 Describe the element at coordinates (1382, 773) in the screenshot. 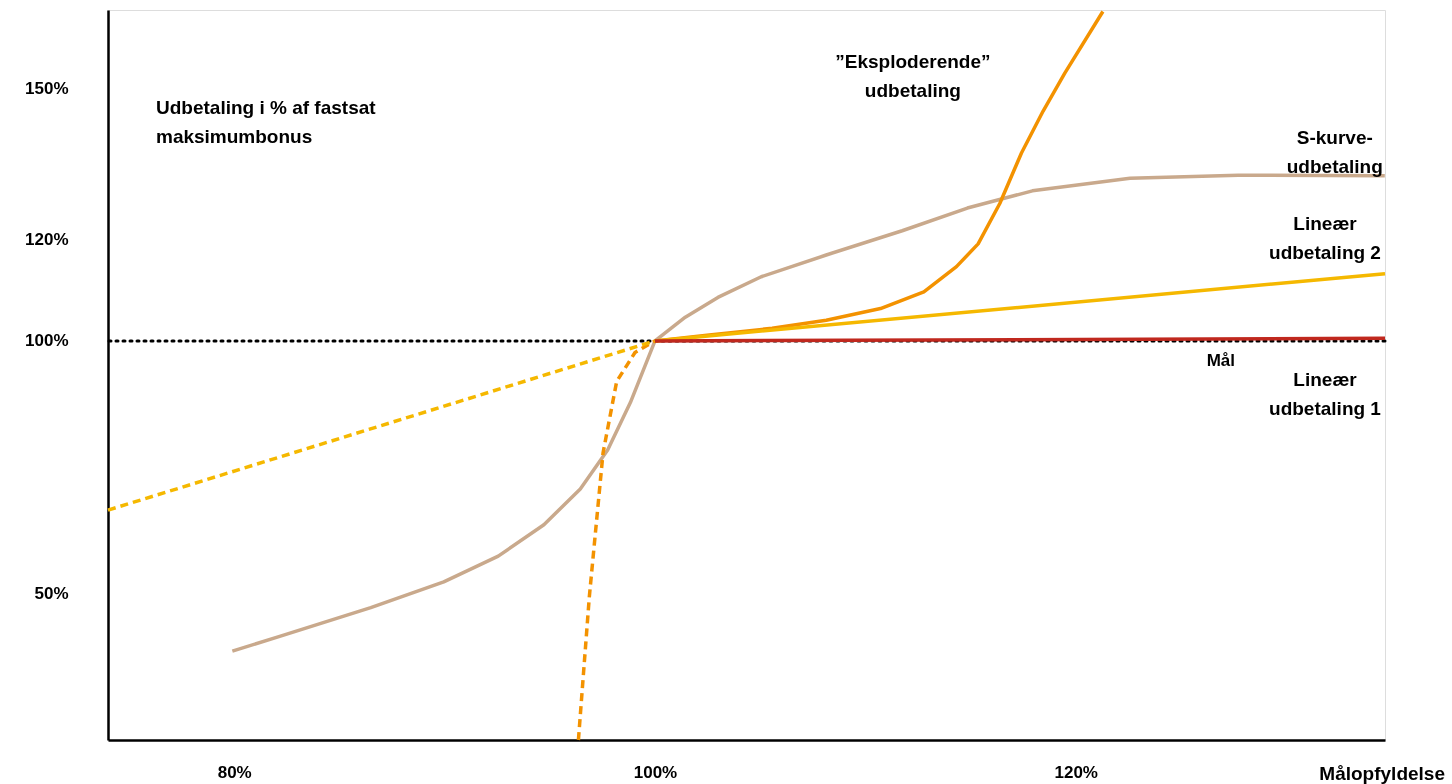

I see `x-axis-title: Målopfyldelse` at that location.